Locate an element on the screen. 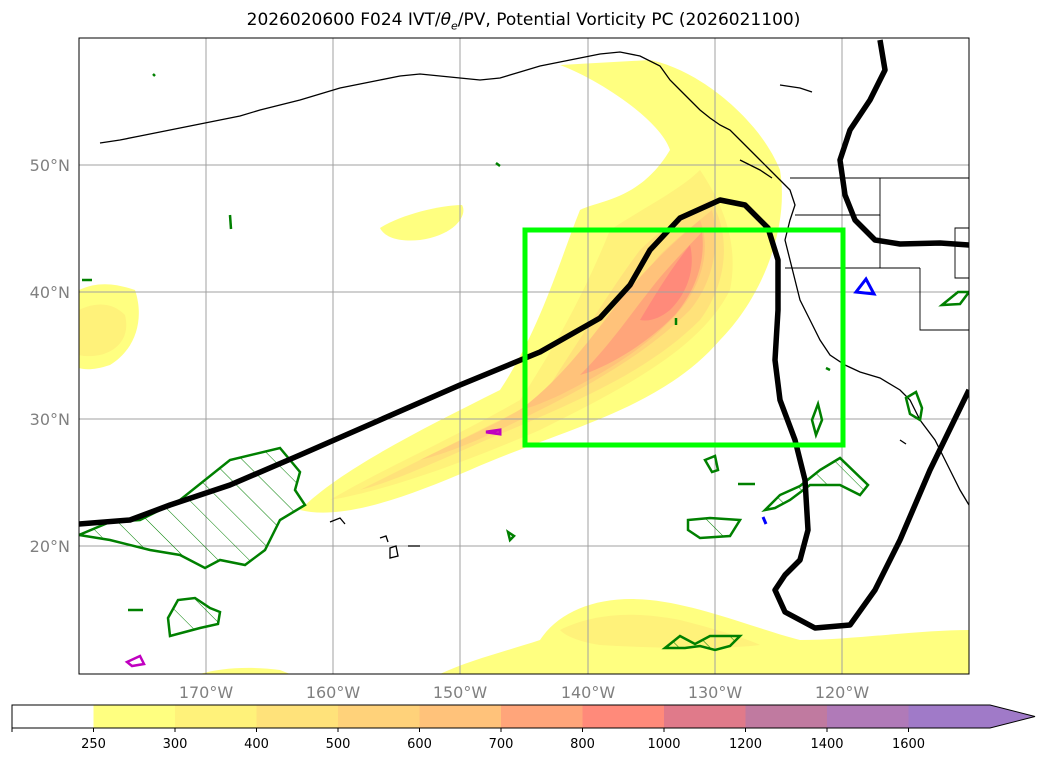 Image resolution: width=1047 pixels, height=767 pixels. magenta-contour is located at coordinates (493, 432).